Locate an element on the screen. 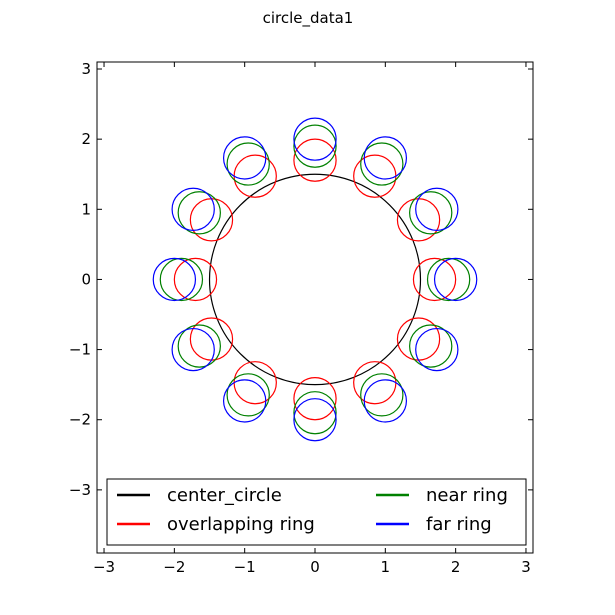 This screenshot has width=615, height=615. y-tick-label: −2 is located at coordinates (80, 420).